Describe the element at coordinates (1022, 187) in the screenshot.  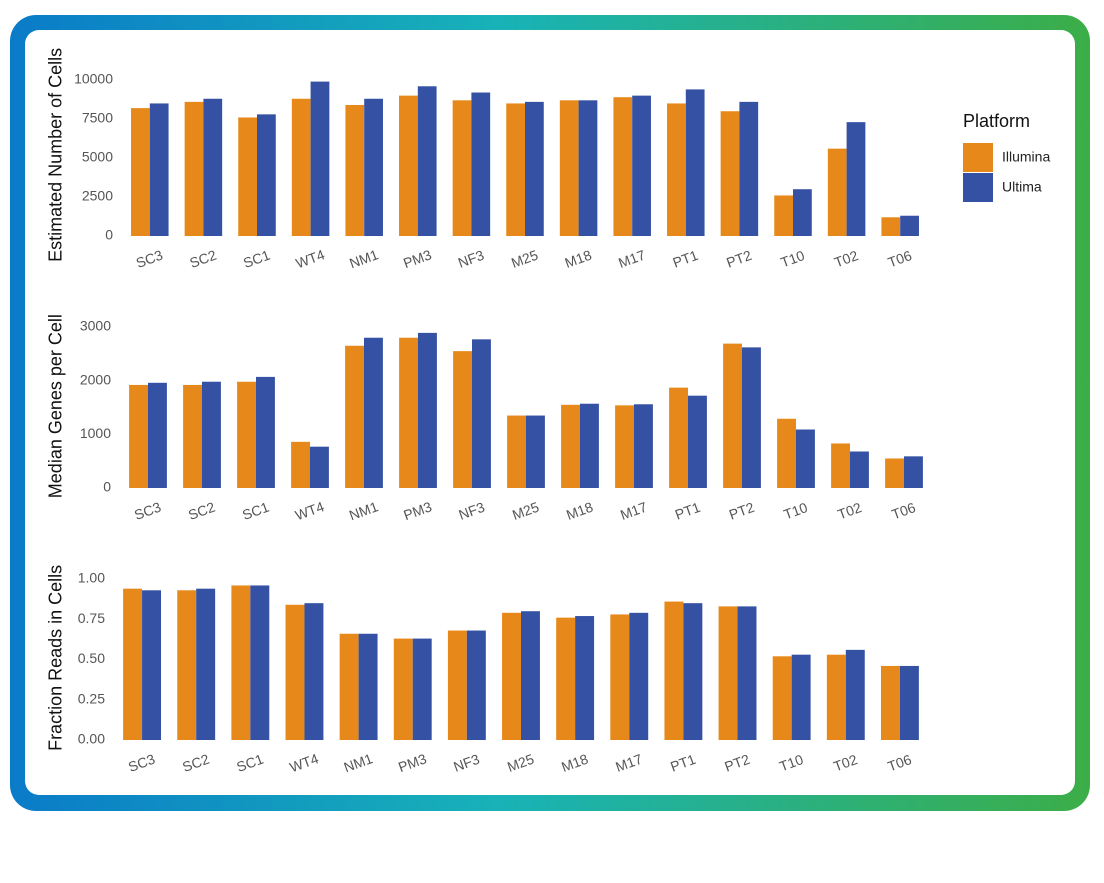
I see `legend-label: Ultima` at that location.